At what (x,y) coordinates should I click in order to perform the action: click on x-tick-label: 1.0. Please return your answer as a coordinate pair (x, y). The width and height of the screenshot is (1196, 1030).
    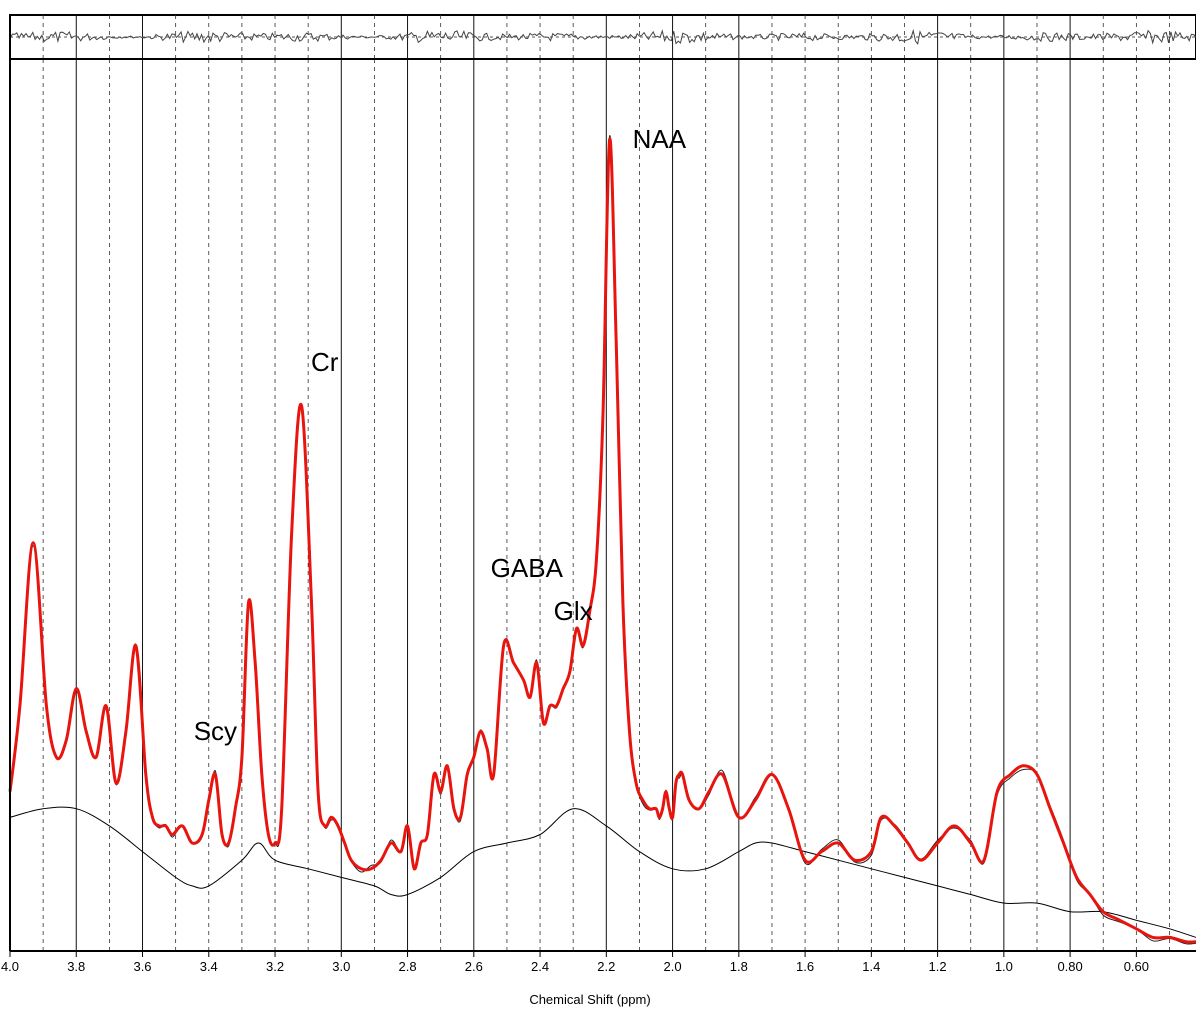
    Looking at the image, I should click on (1004, 966).